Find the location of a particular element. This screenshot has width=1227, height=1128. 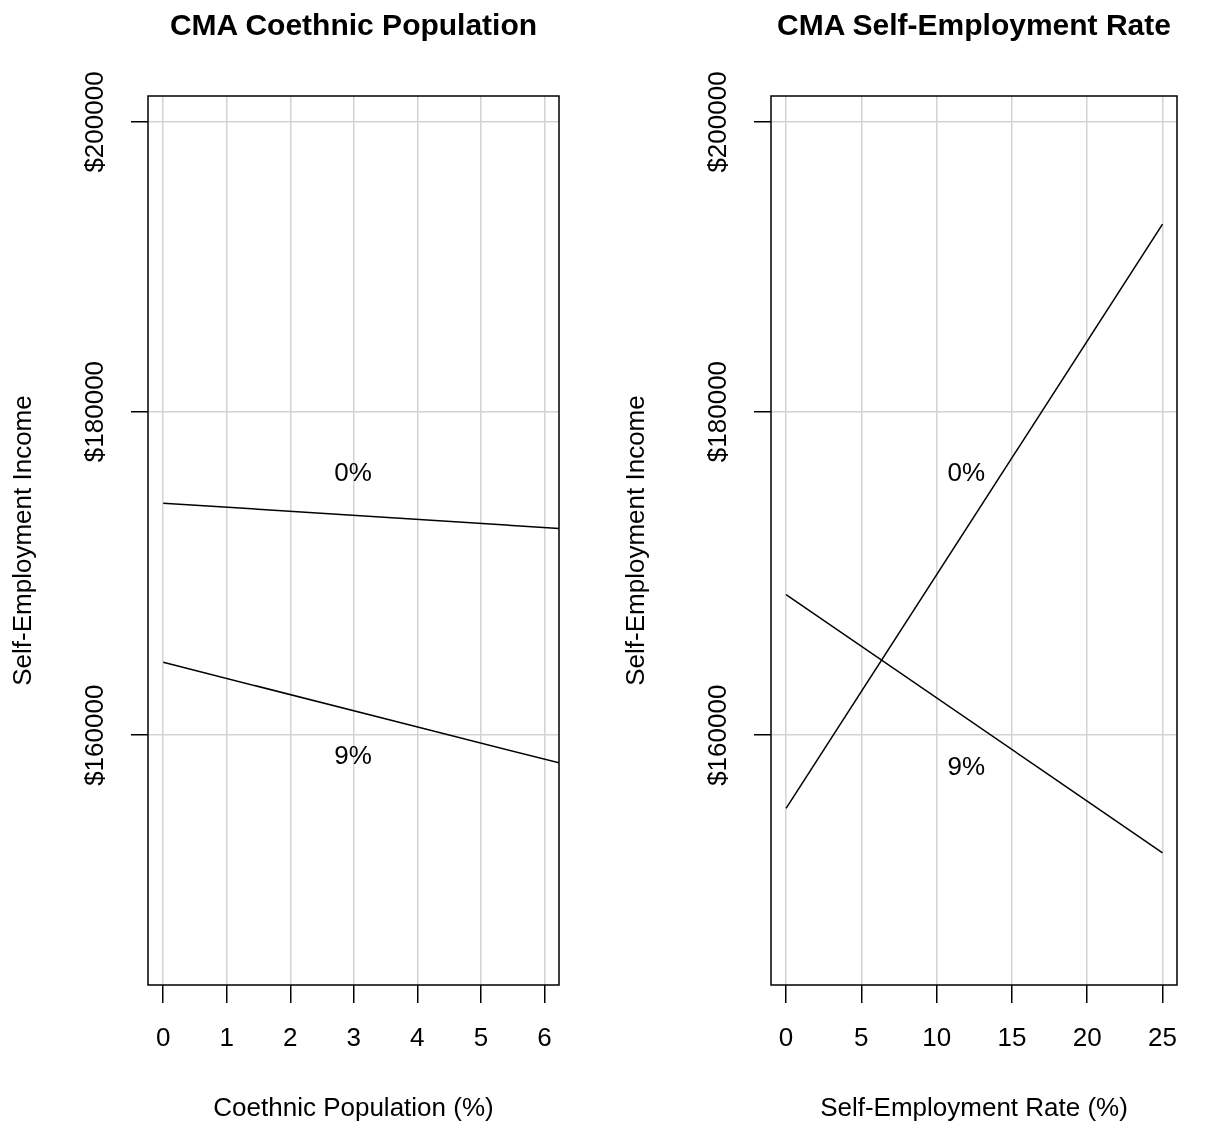

x-tick-label: 15 is located at coordinates (1012, 1036).